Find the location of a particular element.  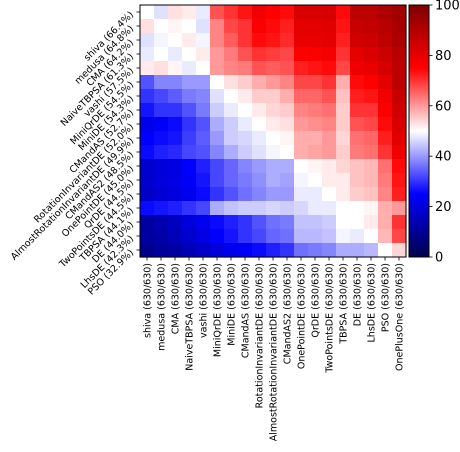

x-tick-label: MiniQrDE (630/630) is located at coordinates (218, 310).